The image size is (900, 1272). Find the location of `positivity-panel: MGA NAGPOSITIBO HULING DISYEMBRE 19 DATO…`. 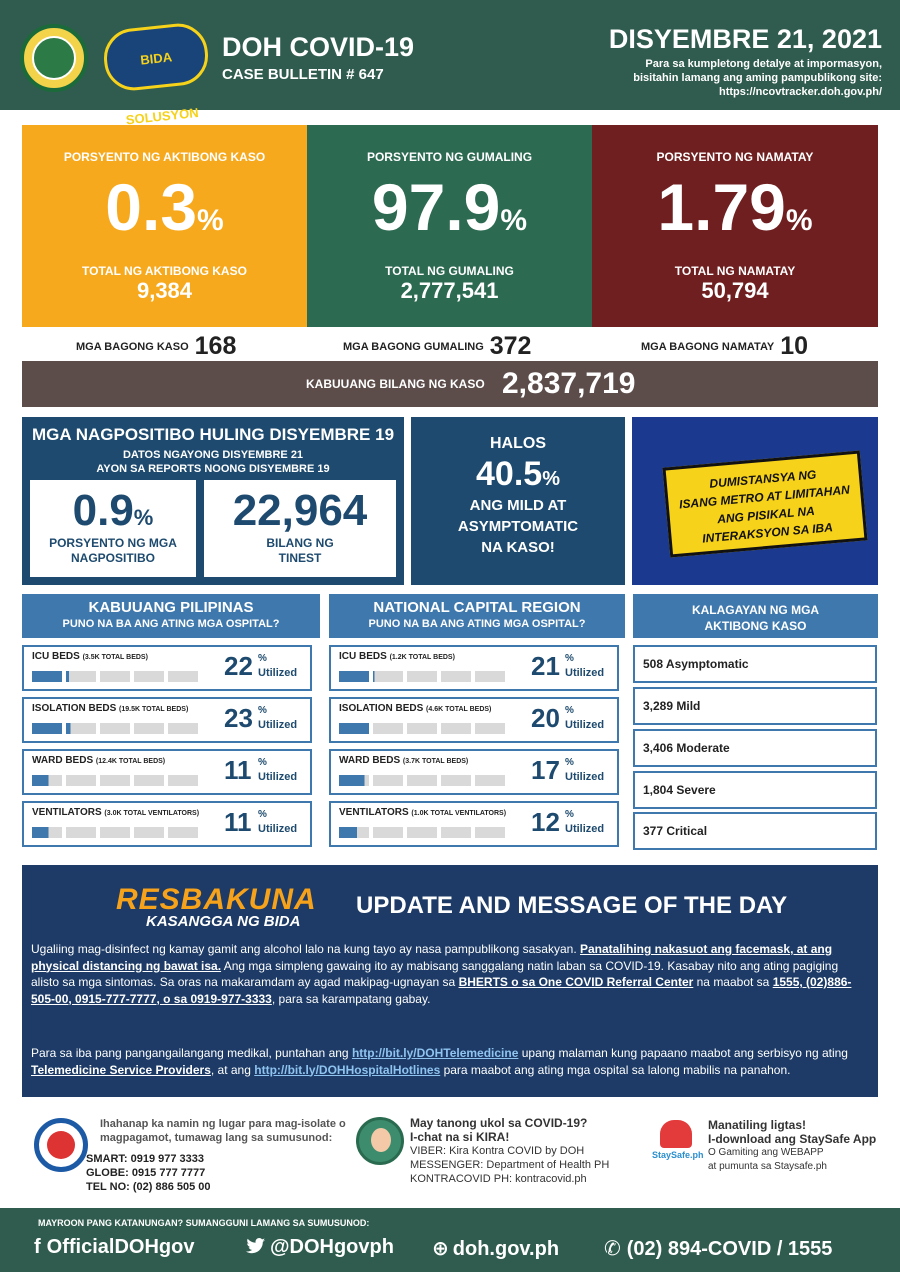

positivity-panel: MGA NAGPOSITIBO HULING DISYEMBRE 19 DATO… is located at coordinates (213, 501).